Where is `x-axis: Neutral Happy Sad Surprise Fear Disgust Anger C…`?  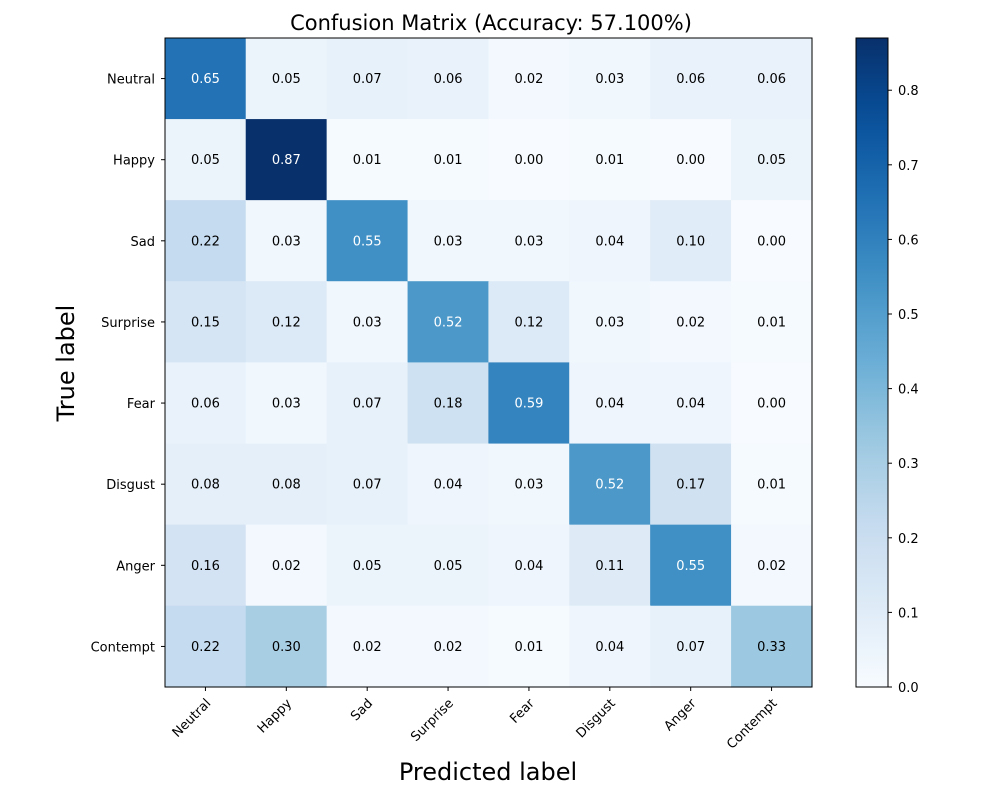
x-axis: Neutral Happy Sad Surprise Fear Disgust Anger C… is located at coordinates (475, 719).